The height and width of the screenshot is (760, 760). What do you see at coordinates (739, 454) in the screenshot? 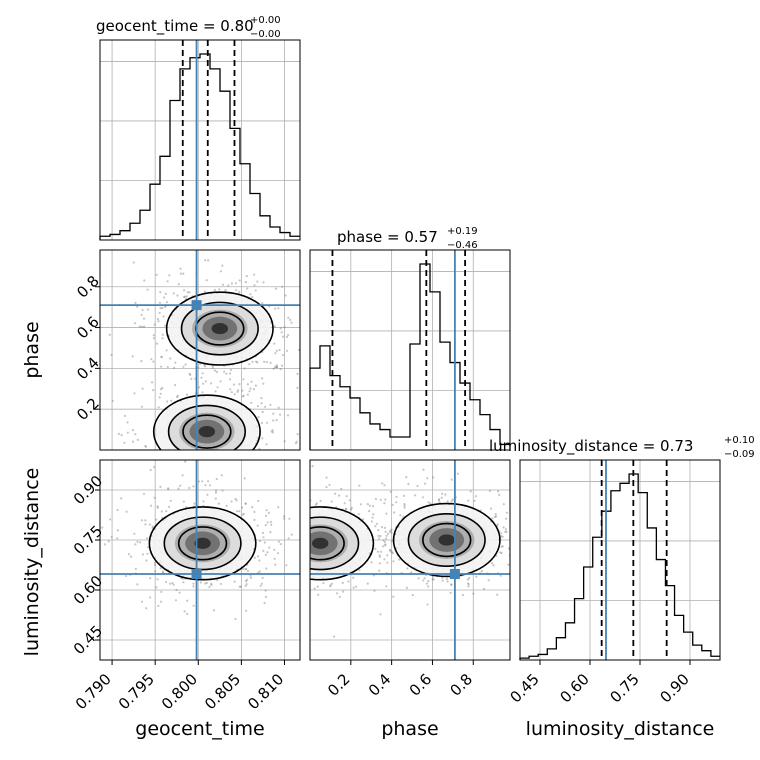
I see `svg-text: −0.09` at bounding box center [739, 454].